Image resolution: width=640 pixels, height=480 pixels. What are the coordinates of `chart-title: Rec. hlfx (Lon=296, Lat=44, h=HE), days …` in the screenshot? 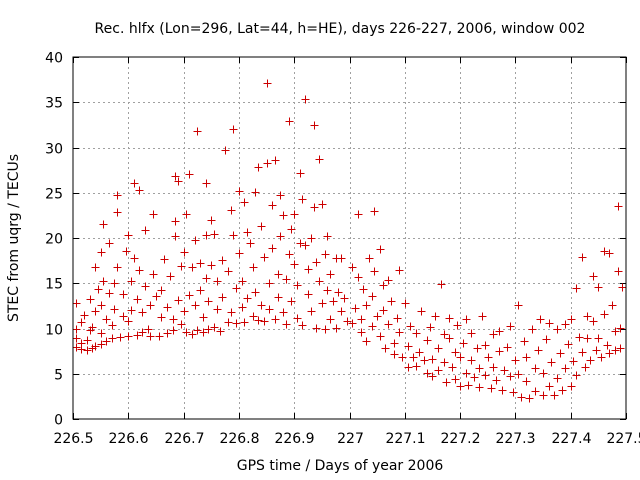 It's located at (340, 29).